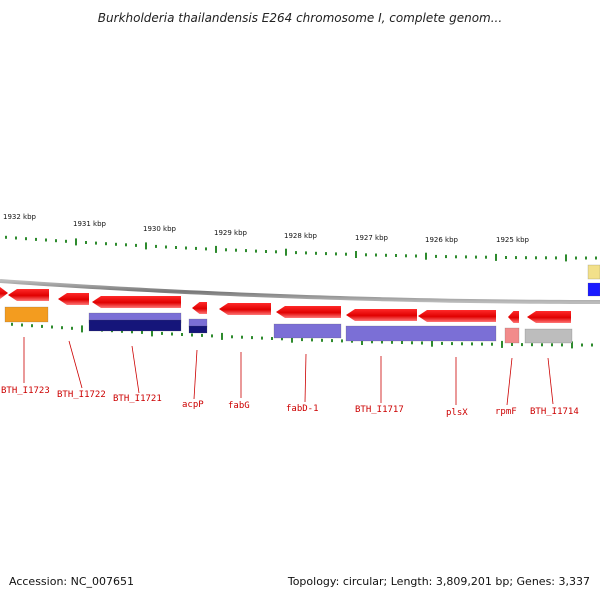  Describe the element at coordinates (285, 305) in the screenshot. I see `gene-track` at that location.